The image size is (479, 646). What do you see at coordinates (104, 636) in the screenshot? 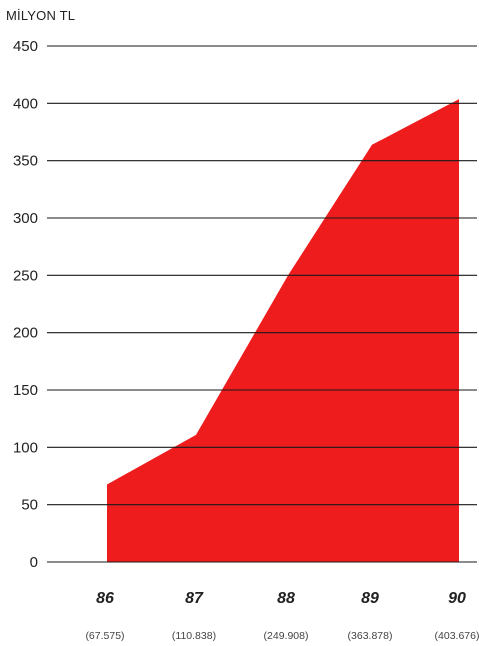
I see `x-tick-sublabel-86: (67.575)` at bounding box center [104, 636].